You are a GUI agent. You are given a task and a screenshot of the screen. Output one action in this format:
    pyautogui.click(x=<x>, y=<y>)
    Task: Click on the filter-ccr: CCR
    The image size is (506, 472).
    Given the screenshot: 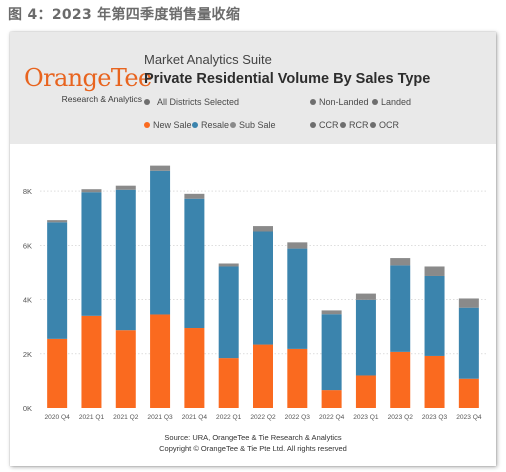 What is the action you would take?
    pyautogui.click(x=324, y=125)
    